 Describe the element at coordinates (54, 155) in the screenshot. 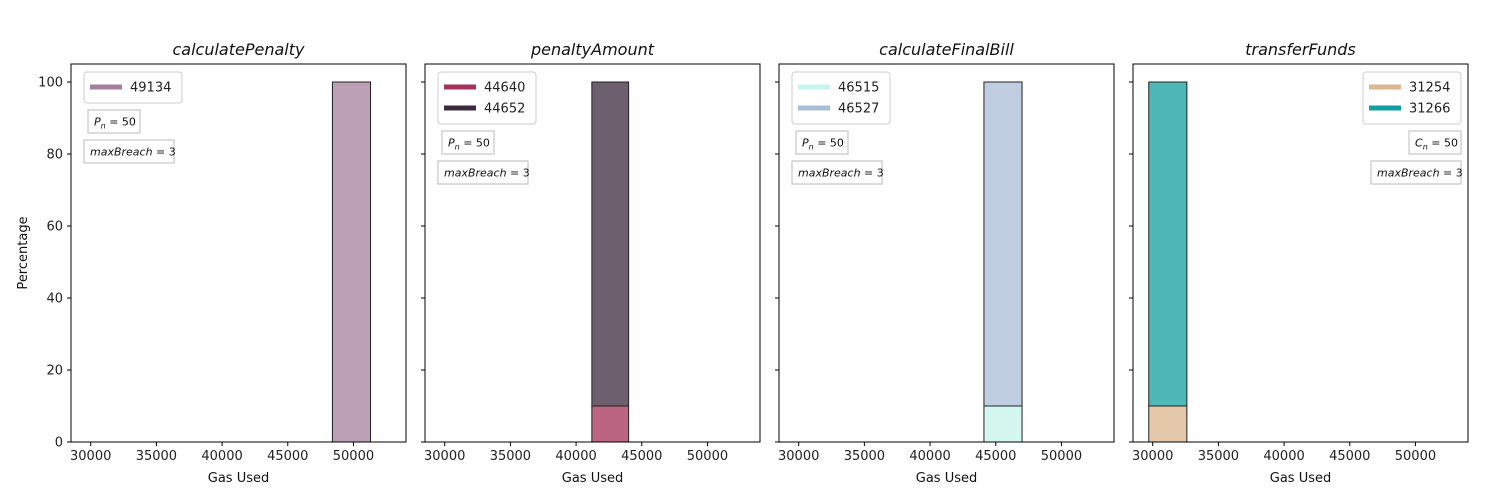

I see `y-tick-label: 80` at that location.